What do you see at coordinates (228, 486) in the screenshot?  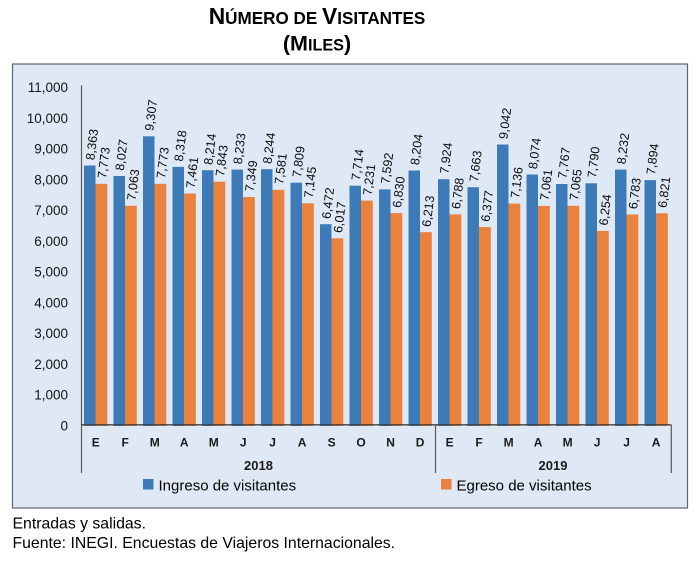 I see `svg-text: Ingreso de visitantes` at bounding box center [228, 486].